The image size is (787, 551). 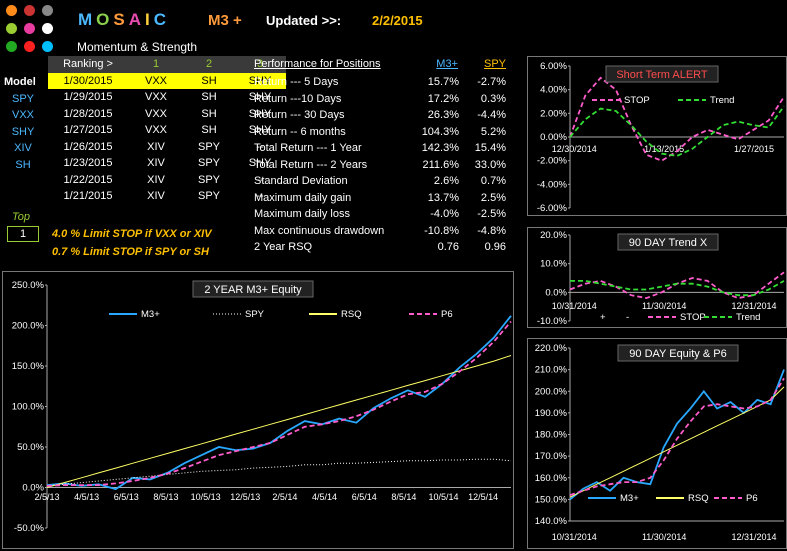 I want to click on performance-m3-value: 13.7%, so click(x=443, y=197).